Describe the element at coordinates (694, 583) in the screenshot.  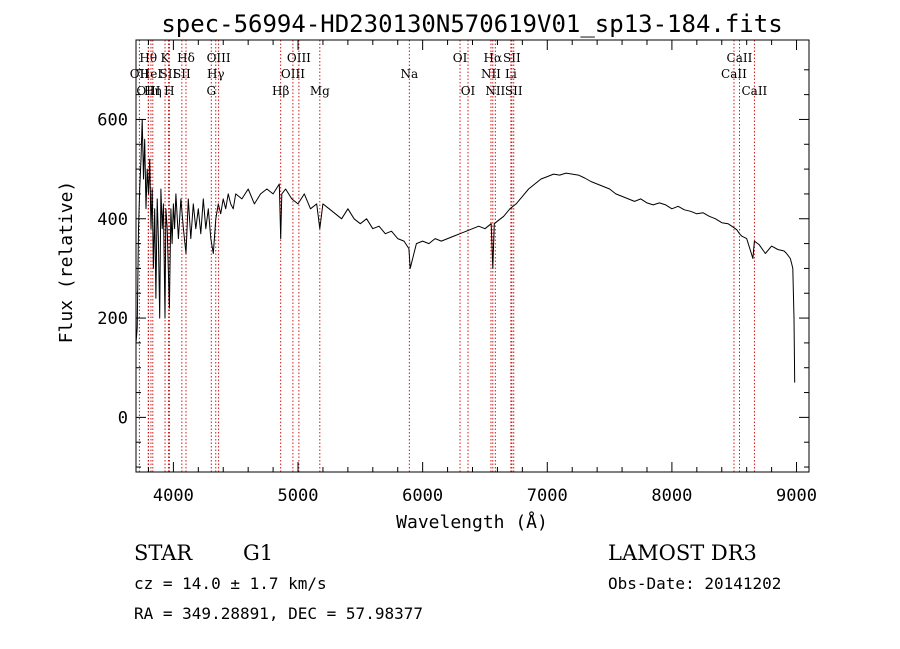
I see `observation-date: Obs-Date: 20141202` at that location.